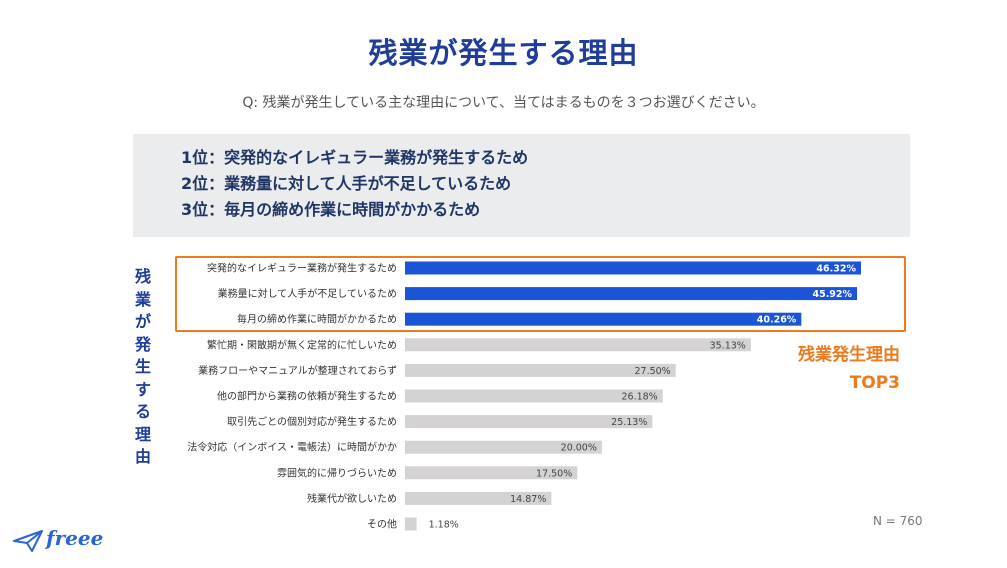 This screenshot has height=568, width=1007. Describe the element at coordinates (639, 397) in the screenshot. I see `value-label: 26.18%` at that location.